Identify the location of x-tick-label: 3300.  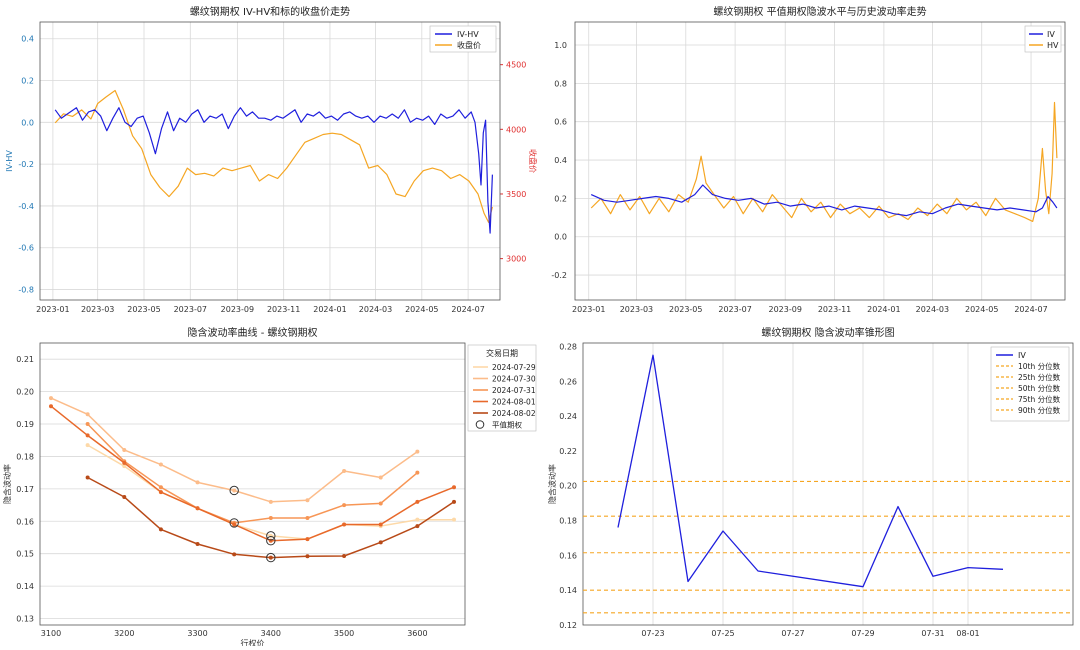
(197, 633).